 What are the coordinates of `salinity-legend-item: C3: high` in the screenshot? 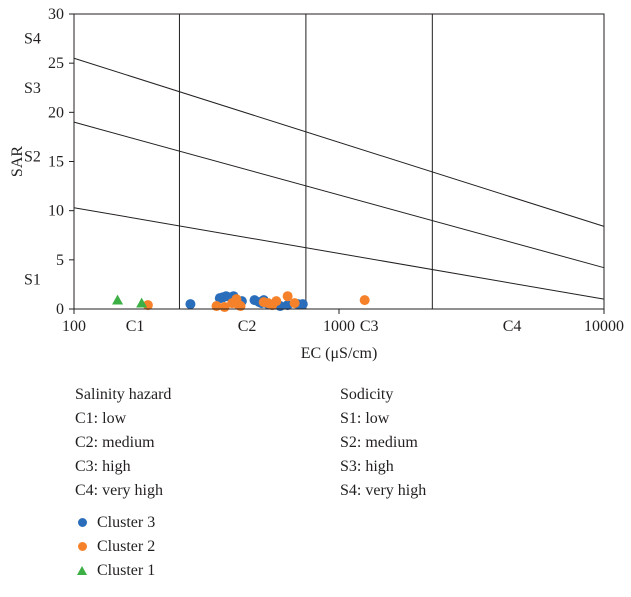 It's located at (103, 466).